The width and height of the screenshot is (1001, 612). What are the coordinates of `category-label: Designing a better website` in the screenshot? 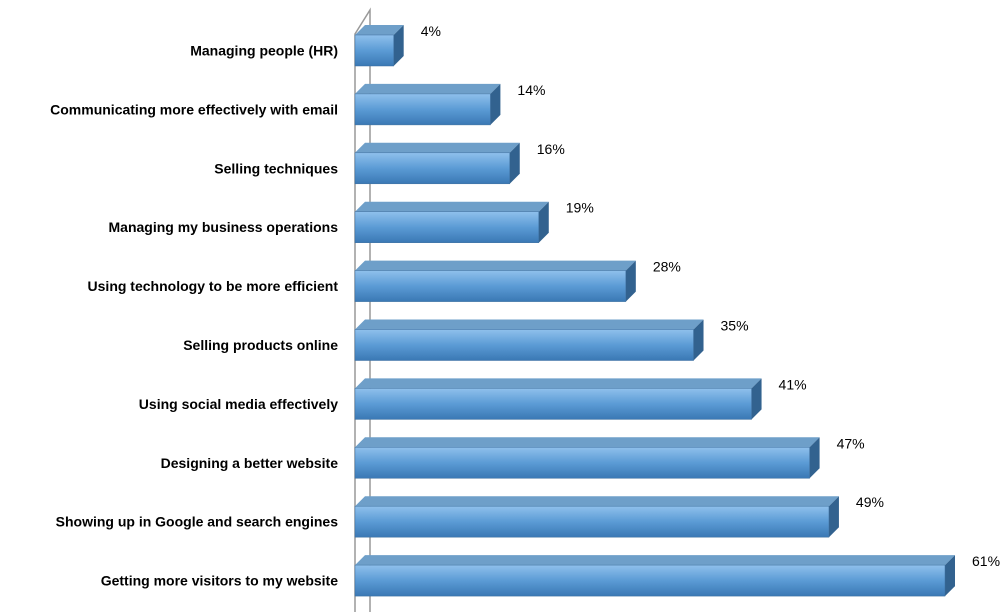 It's located at (250, 463).